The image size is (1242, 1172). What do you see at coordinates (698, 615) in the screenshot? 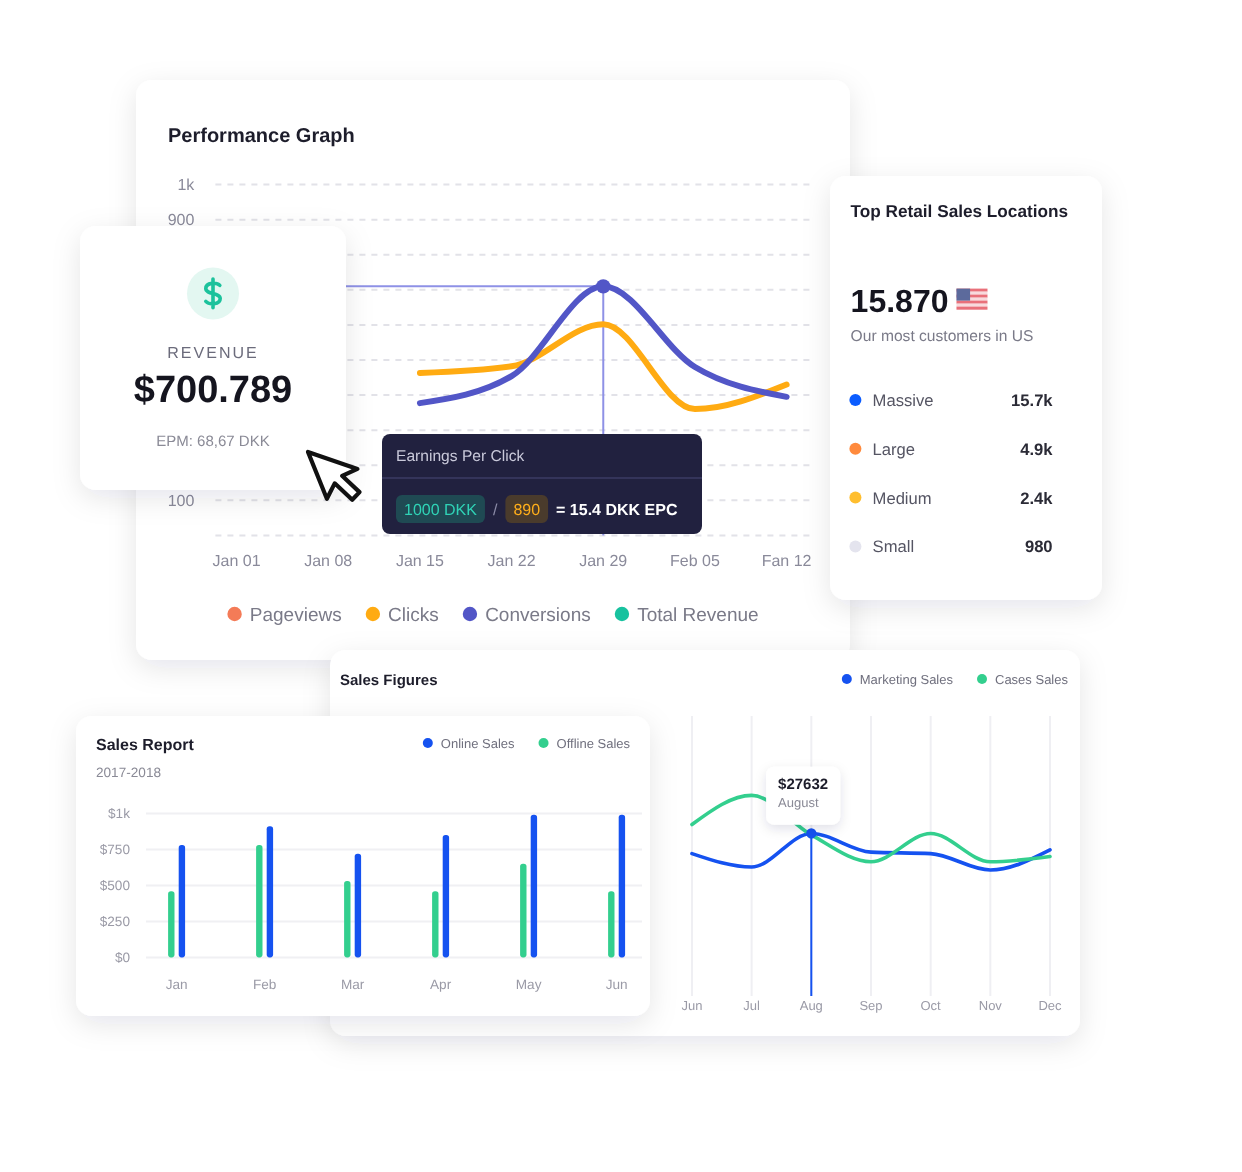
I see `legend-label: Total Revenue` at bounding box center [698, 615].